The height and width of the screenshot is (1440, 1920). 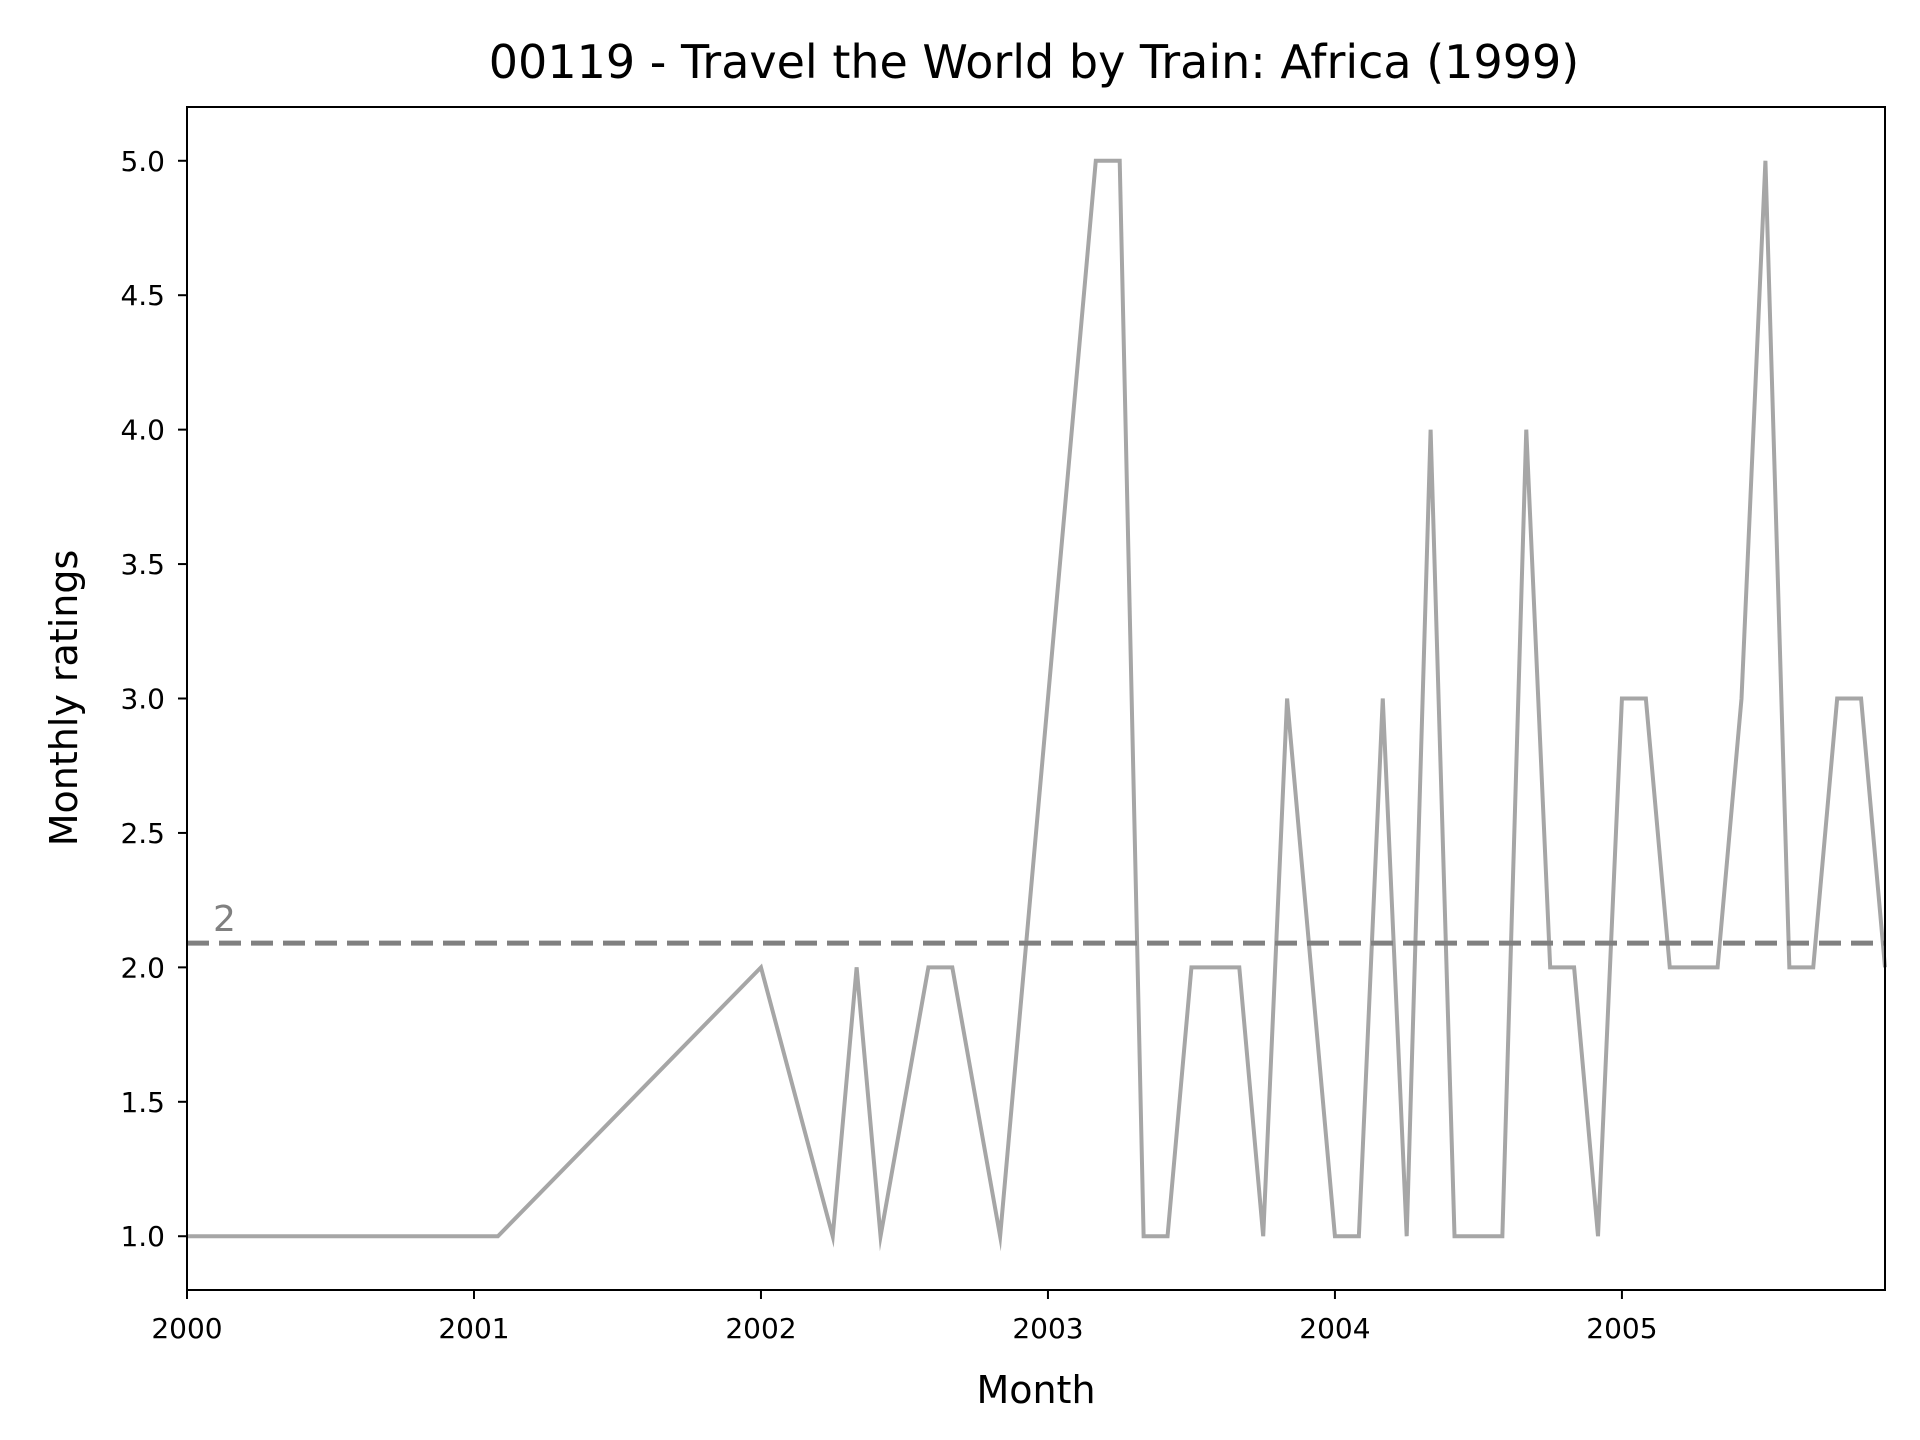 What do you see at coordinates (64, 698) in the screenshot?
I see `y-axis-label: Monthly ratings` at bounding box center [64, 698].